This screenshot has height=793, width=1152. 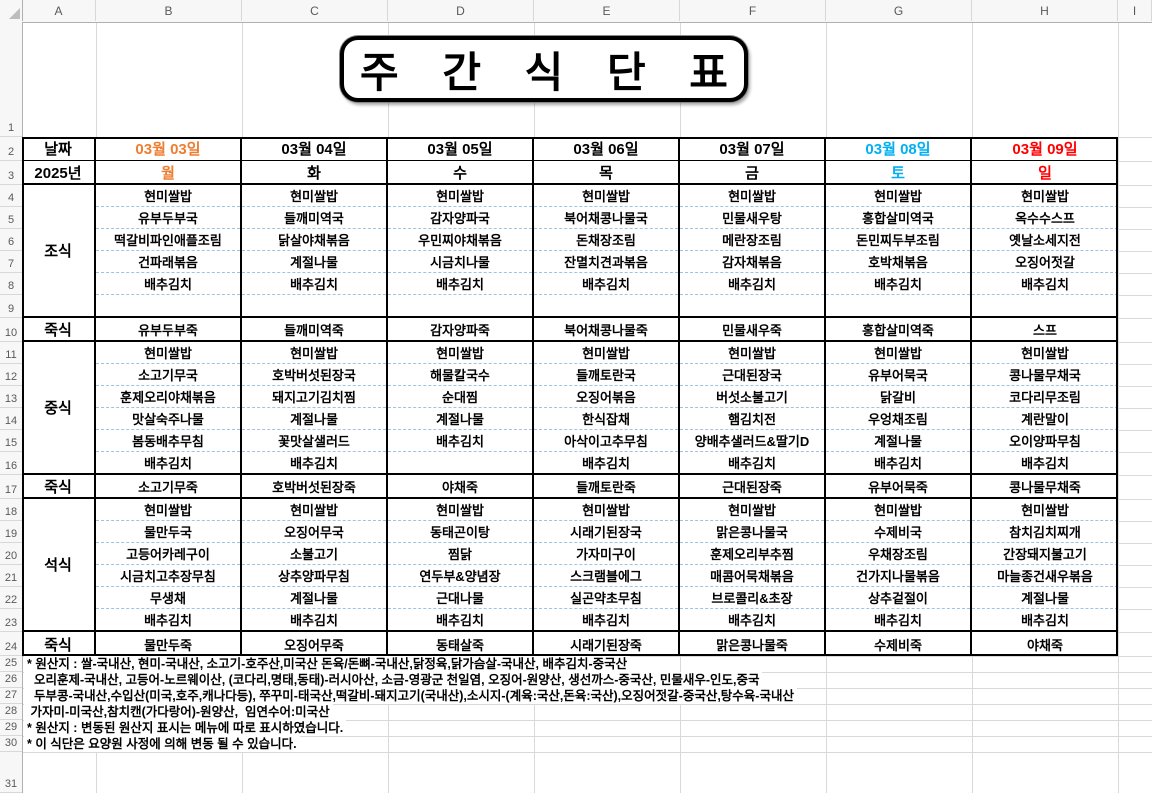 I want to click on menu-cell: 돼지고기김치찜, so click(x=314, y=397).